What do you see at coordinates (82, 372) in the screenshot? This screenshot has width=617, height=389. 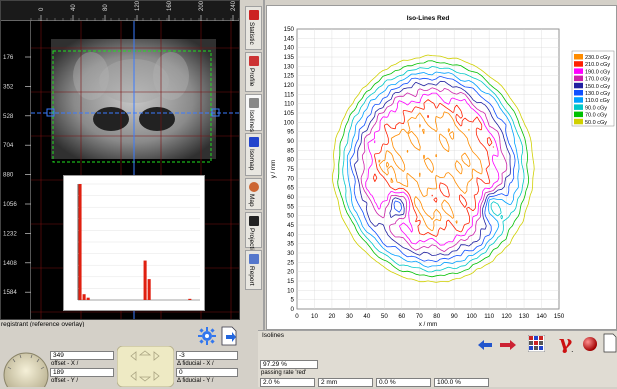 I see `offset-y-field: 189` at bounding box center [82, 372].